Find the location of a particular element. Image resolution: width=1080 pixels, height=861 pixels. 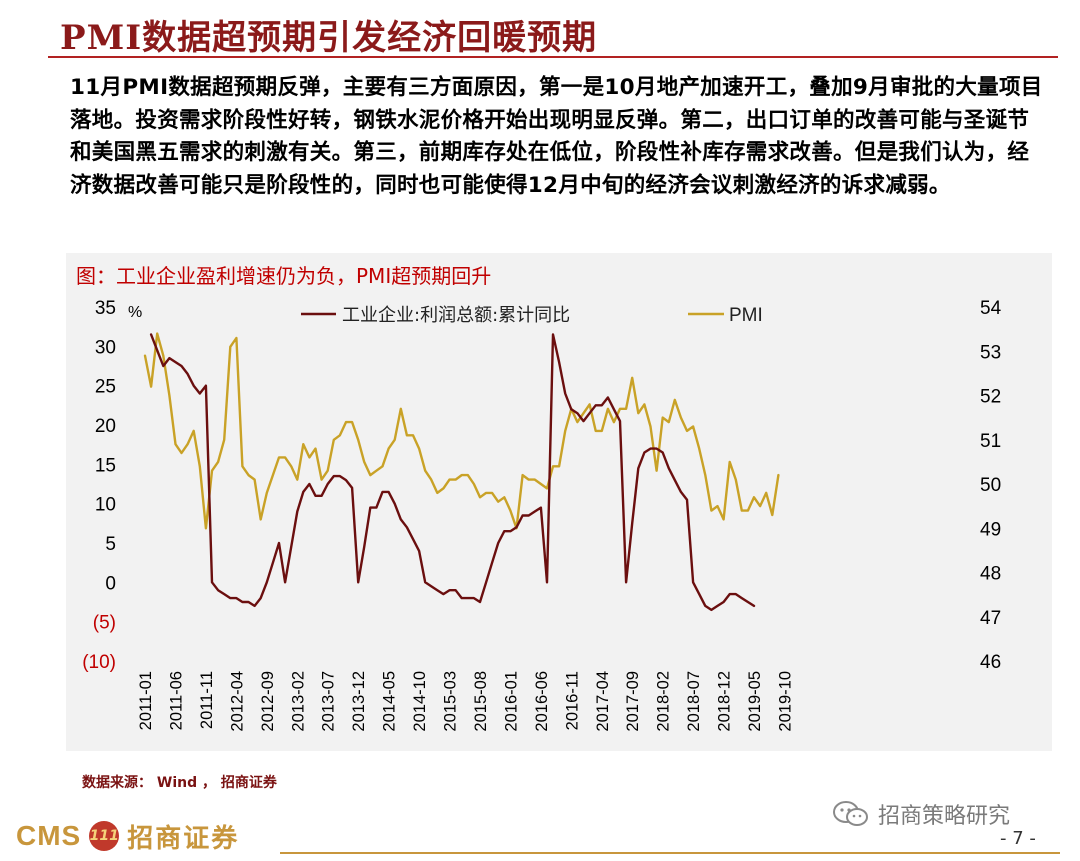

chart-title: 图：工业企业盈利增速仍为负，PMI超预期回升 is located at coordinates (284, 276).